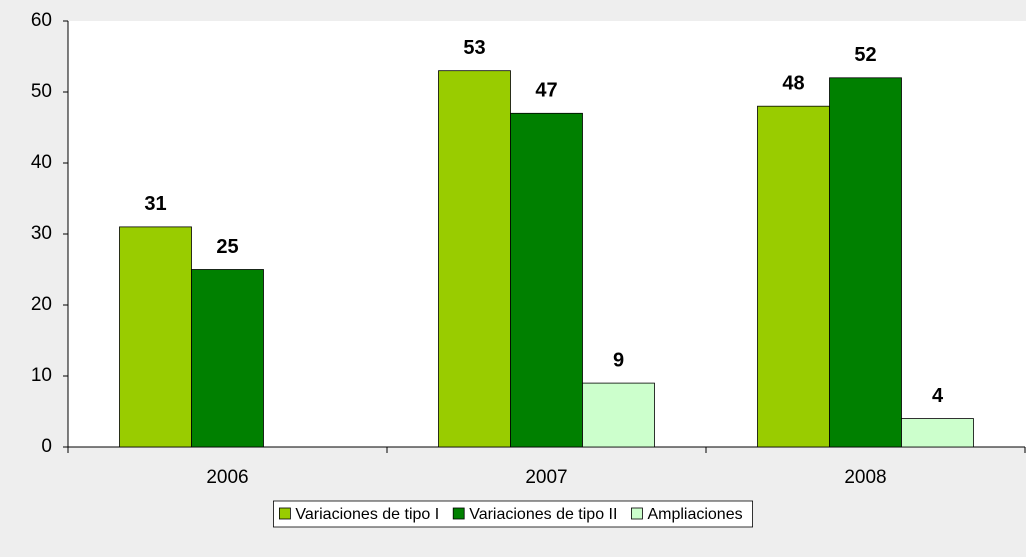 The image size is (1026, 557). I want to click on x-tick-label: 2007, so click(546, 477).